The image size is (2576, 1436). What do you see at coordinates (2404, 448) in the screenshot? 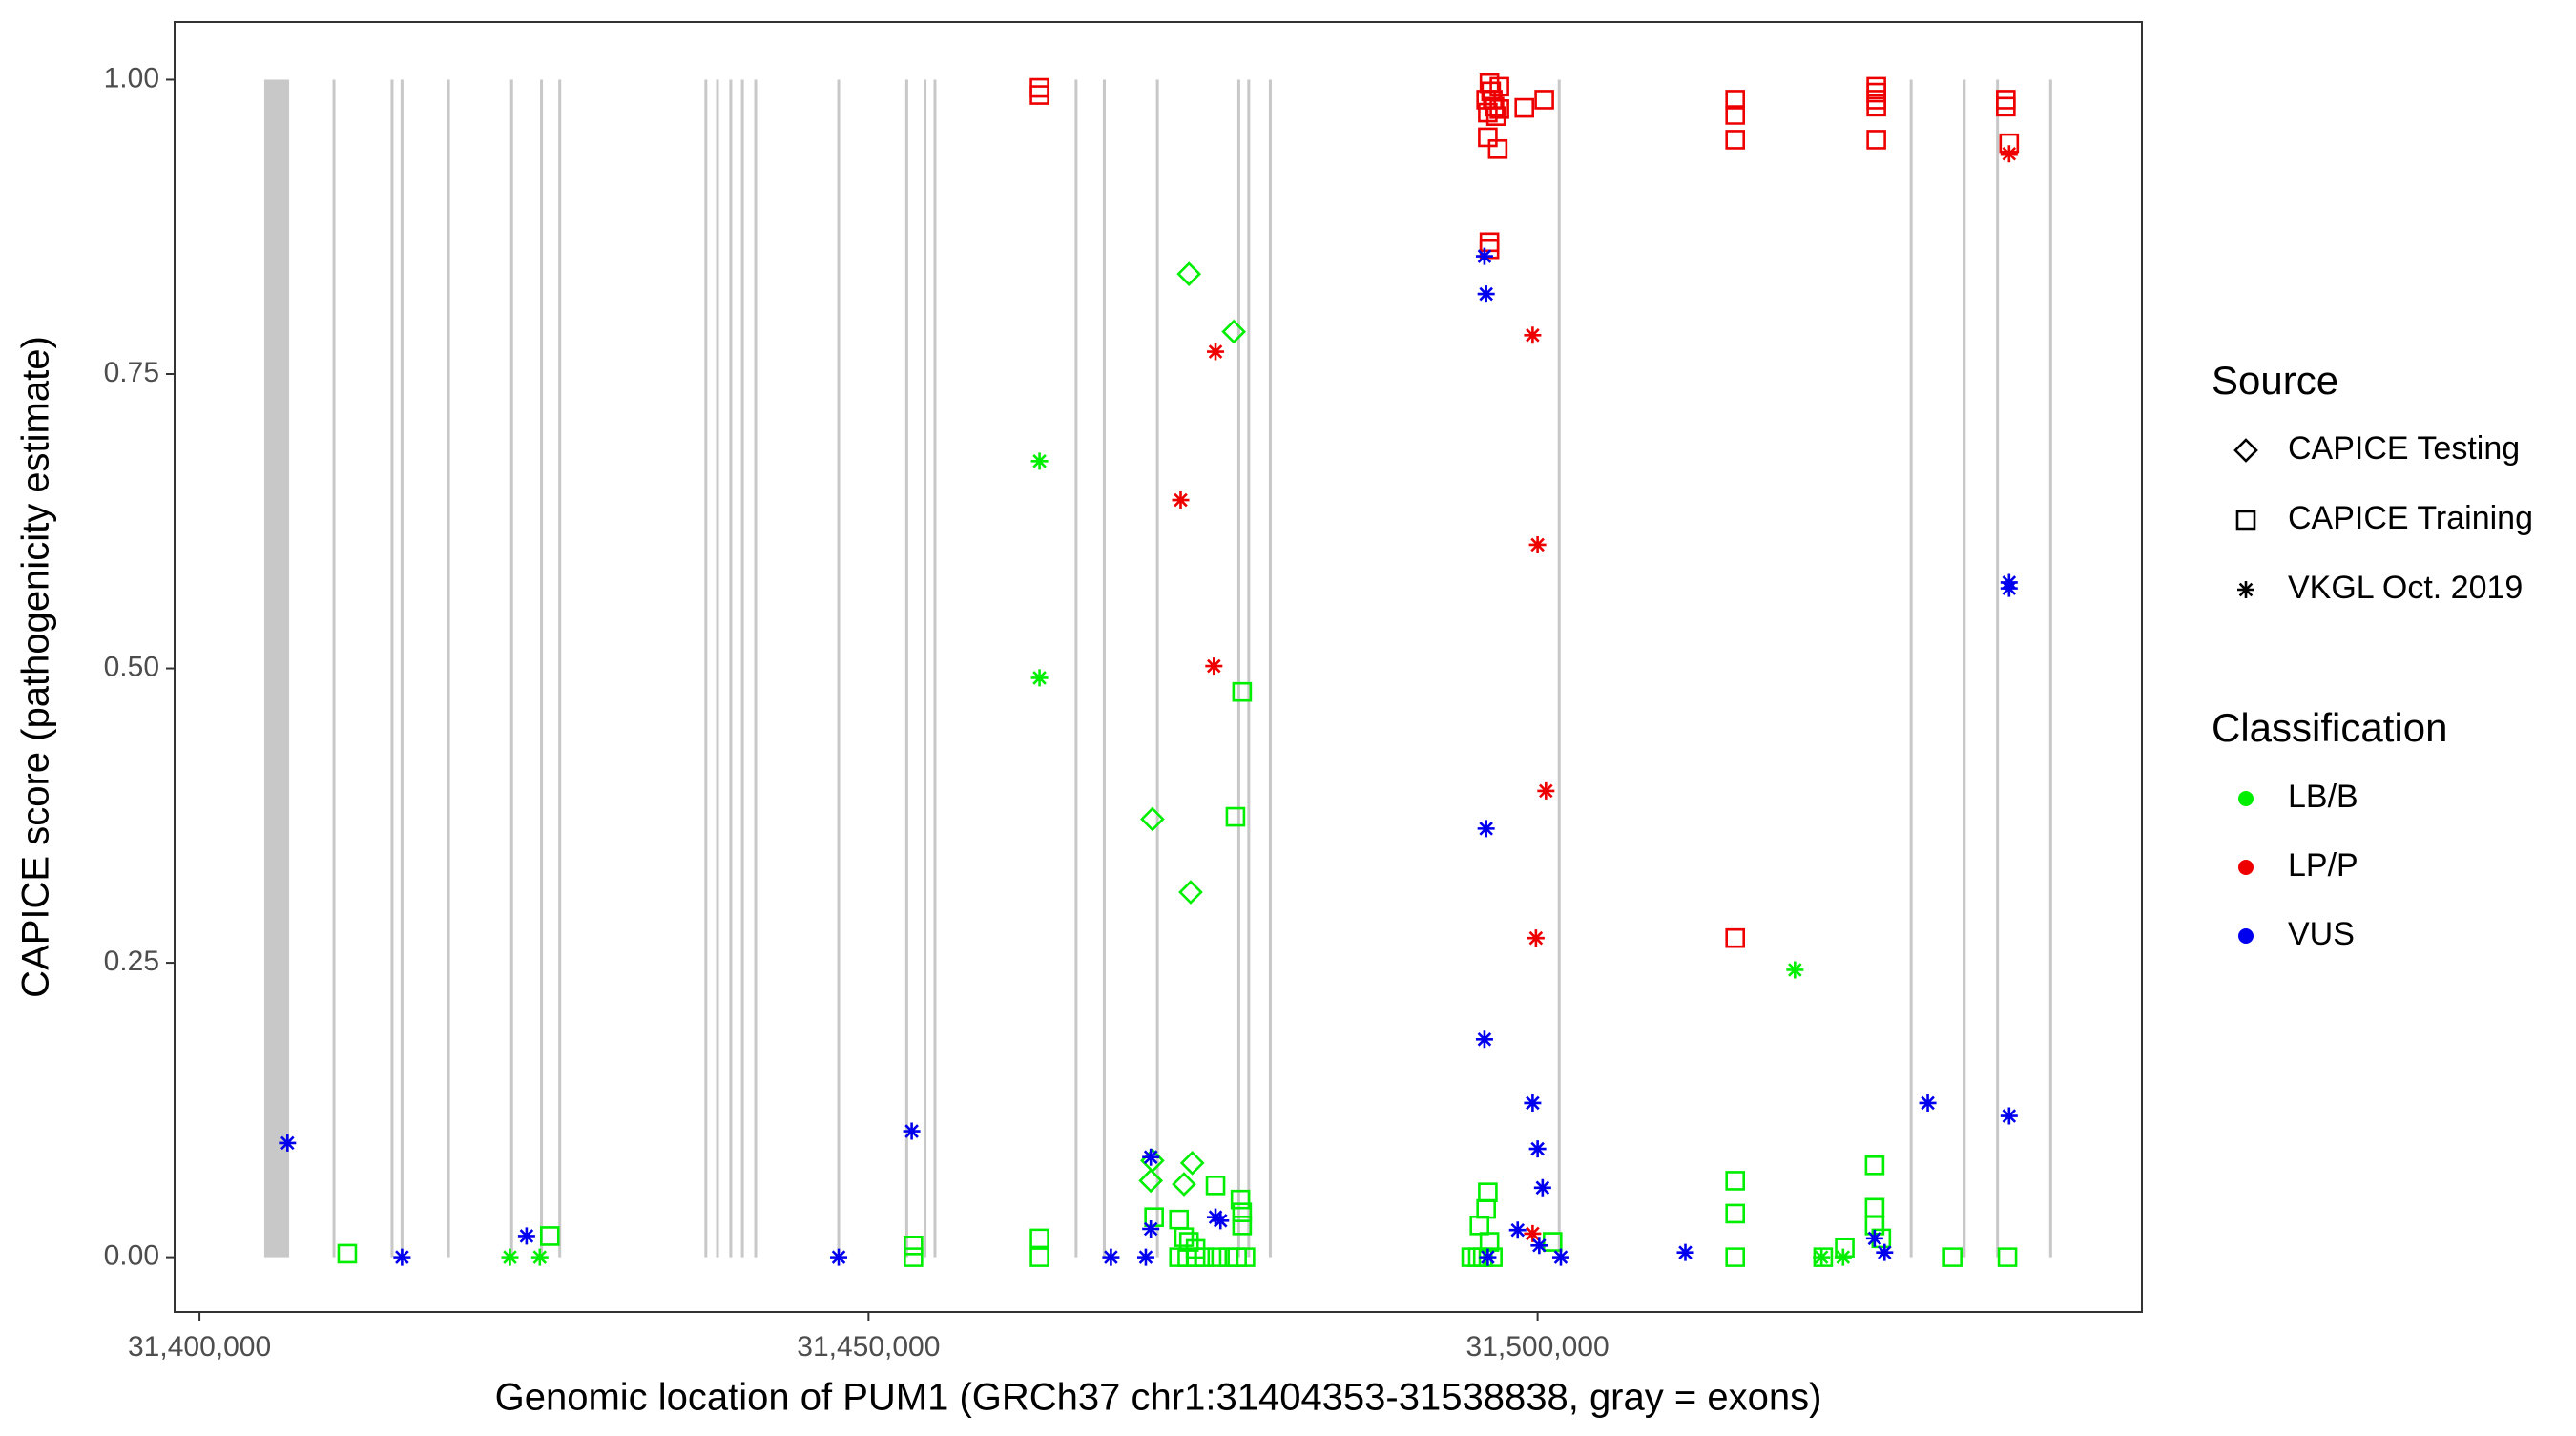
I see `legend-label: CAPICE Testing` at bounding box center [2404, 448].